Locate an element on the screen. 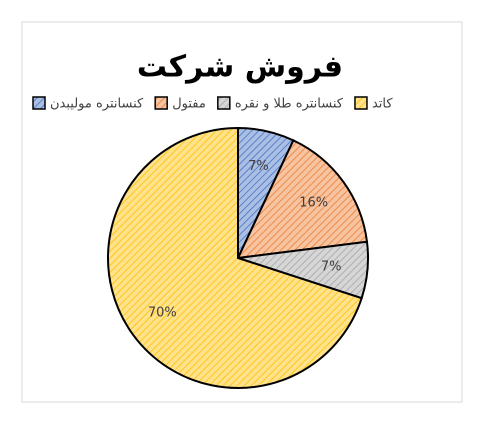  data-label: 70% is located at coordinates (162, 313).